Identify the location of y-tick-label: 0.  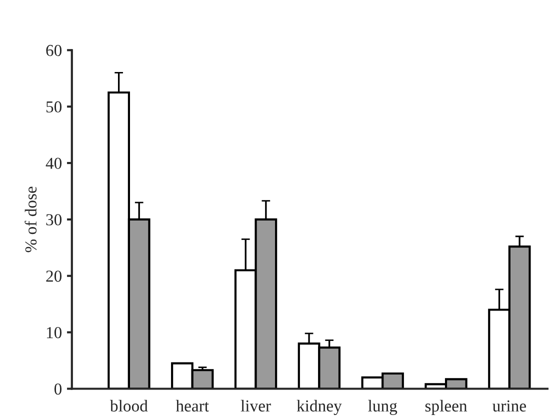
(58, 389).